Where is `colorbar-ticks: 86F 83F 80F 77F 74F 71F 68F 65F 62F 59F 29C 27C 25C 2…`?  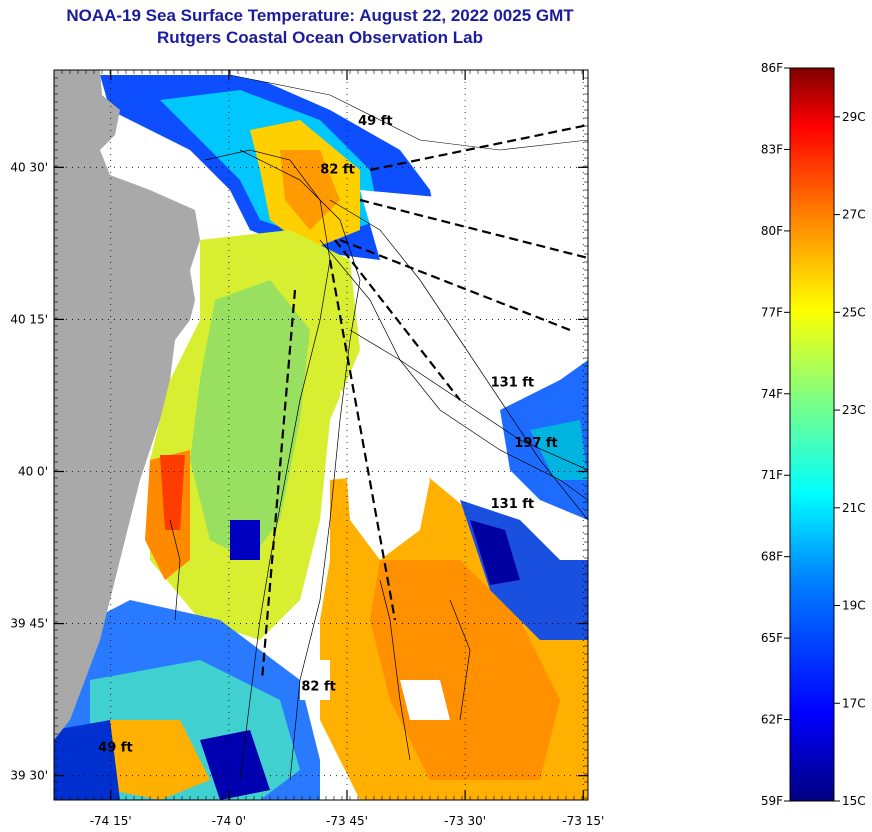
colorbar-ticks: 86F 83F 80F 77F 74F 71F 68F 65F 62F 59F 29C 27C 25C 2… is located at coordinates (813, 434).